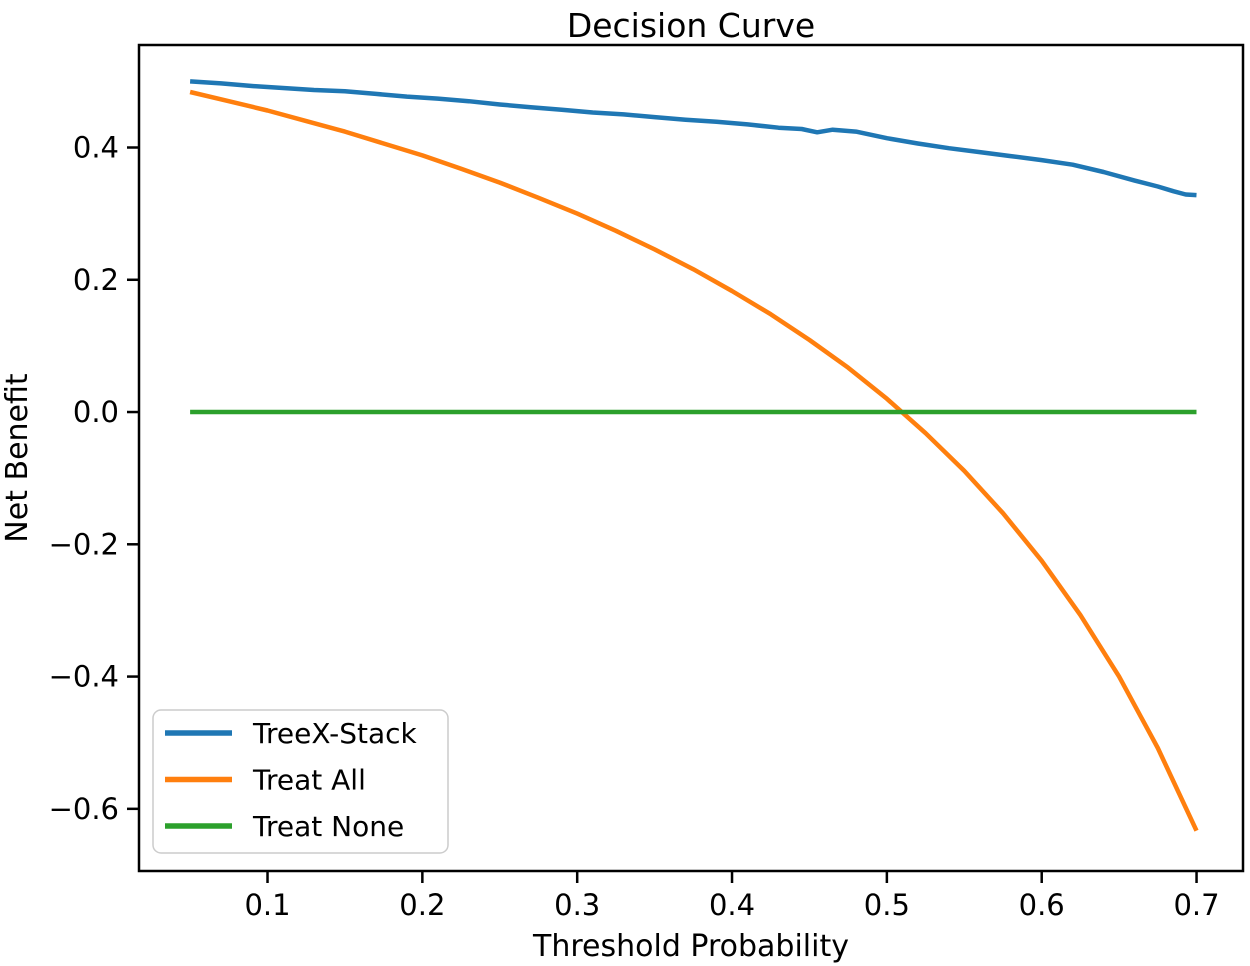 The width and height of the screenshot is (1250, 966). I want to click on y-axis-label: Net Benefit, so click(17, 458).